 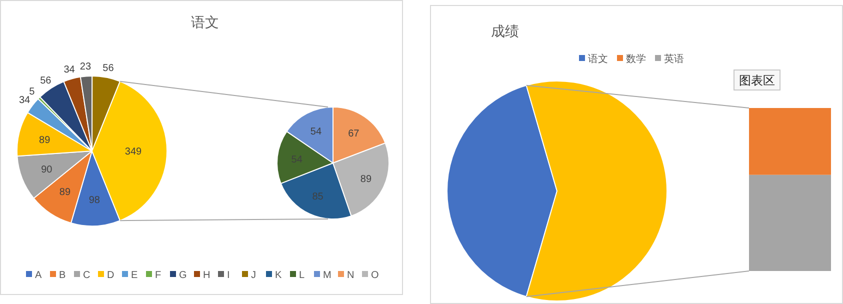 What do you see at coordinates (82, 275) in the screenshot?
I see `legend-item: C` at bounding box center [82, 275].